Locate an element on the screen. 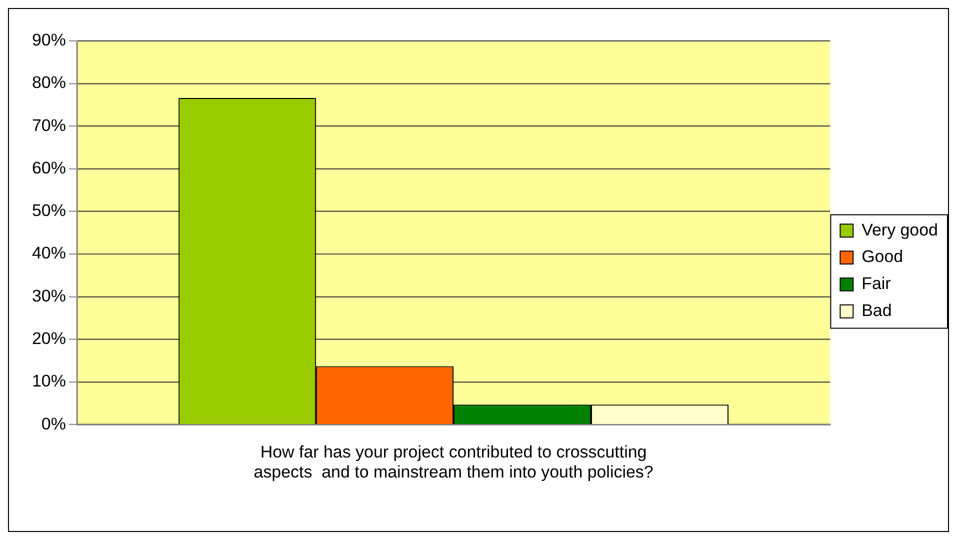 Image resolution: width=959 pixels, height=542 pixels. legend-label: Fair is located at coordinates (877, 284).